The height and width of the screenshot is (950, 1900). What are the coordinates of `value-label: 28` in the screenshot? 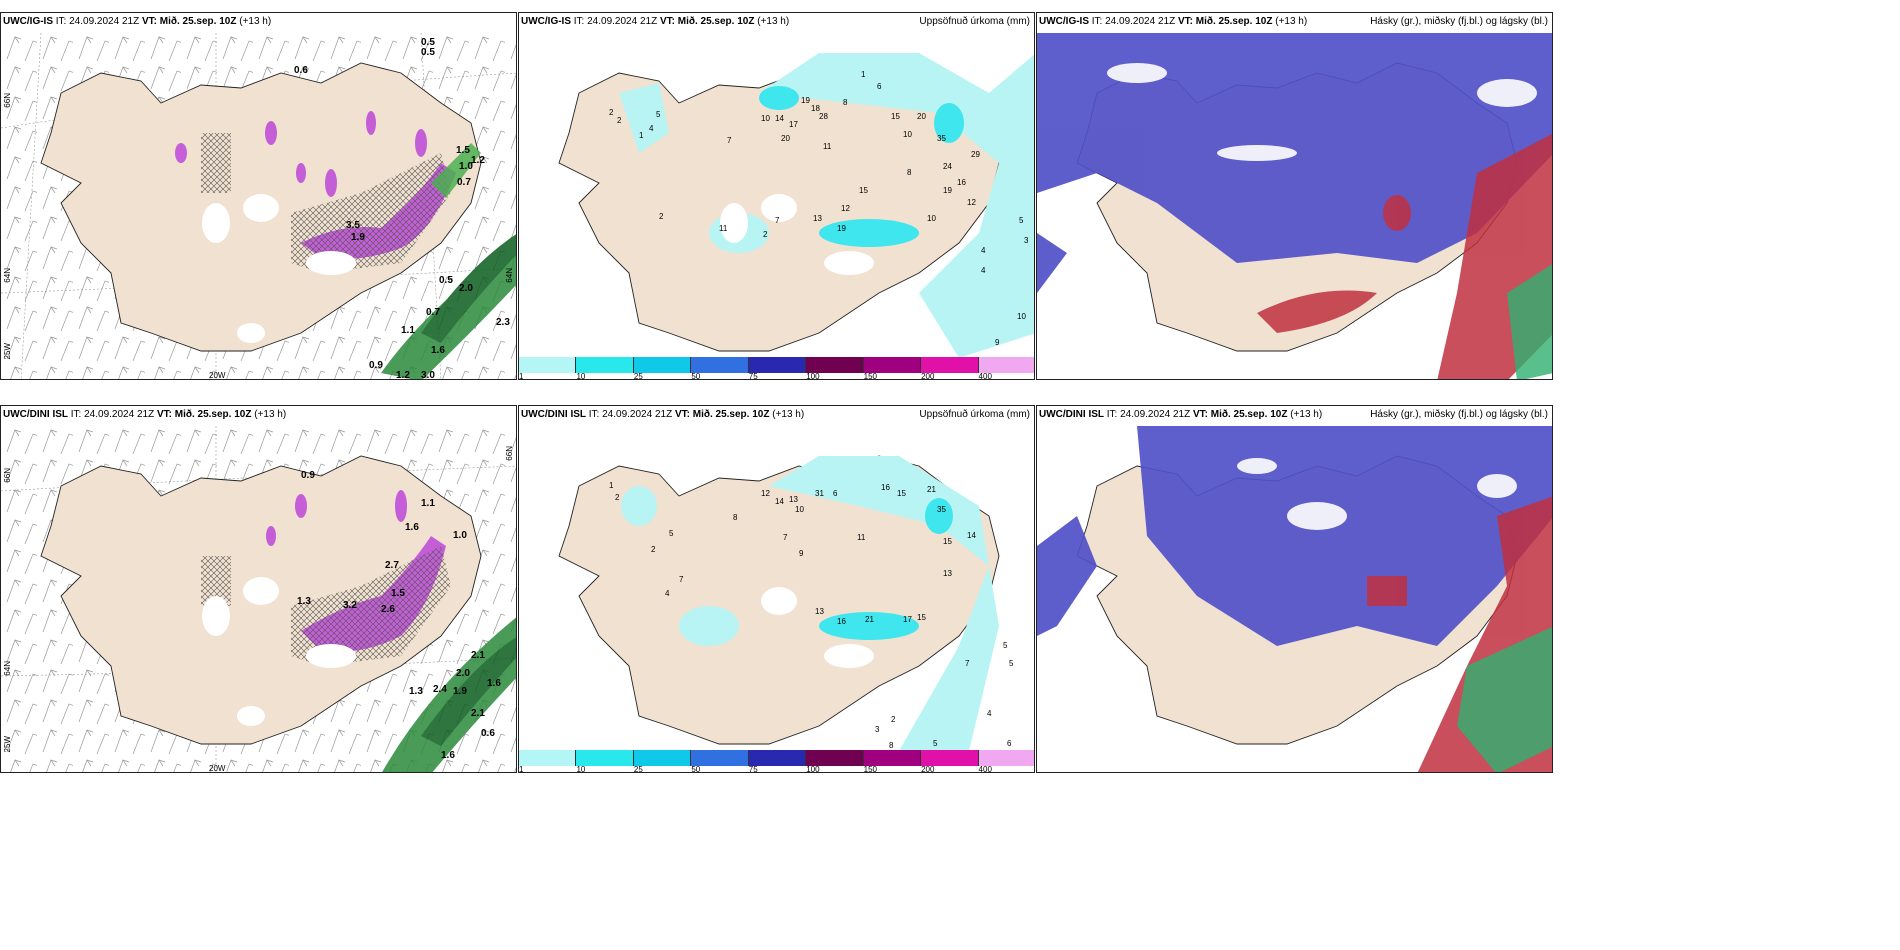 It's located at (823, 116).